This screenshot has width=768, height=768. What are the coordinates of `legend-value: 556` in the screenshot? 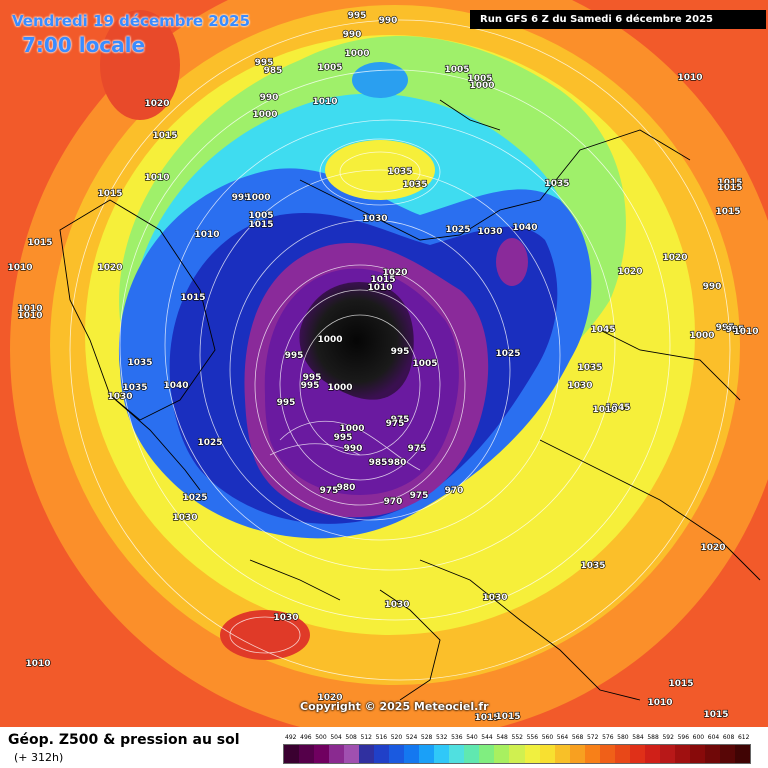 It's located at (532, 737).